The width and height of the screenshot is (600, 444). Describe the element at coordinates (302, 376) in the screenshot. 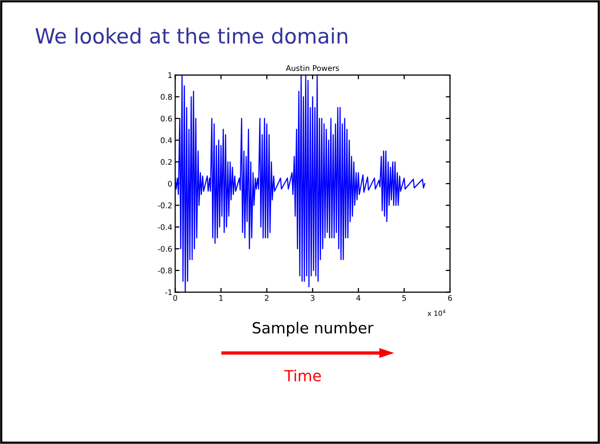

I see `text: Time` at that location.